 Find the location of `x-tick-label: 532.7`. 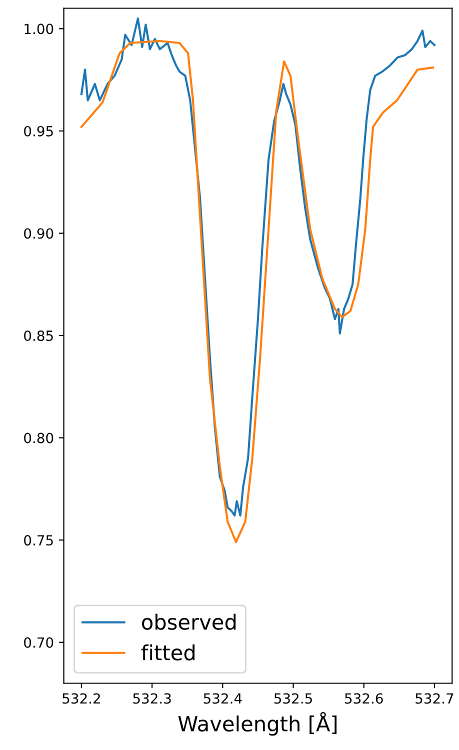

x-tick-label: 532.7 is located at coordinates (435, 698).